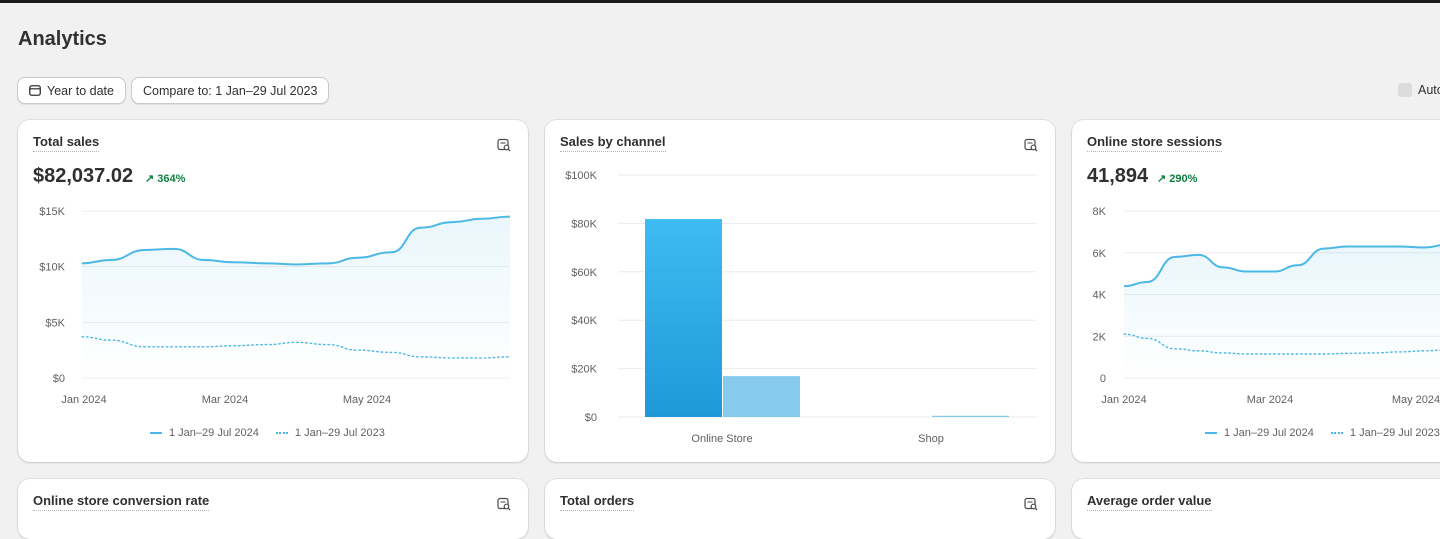 The width and height of the screenshot is (1440, 539). What do you see at coordinates (1100, 296) in the screenshot?
I see `y-tick-label: 4K` at bounding box center [1100, 296].